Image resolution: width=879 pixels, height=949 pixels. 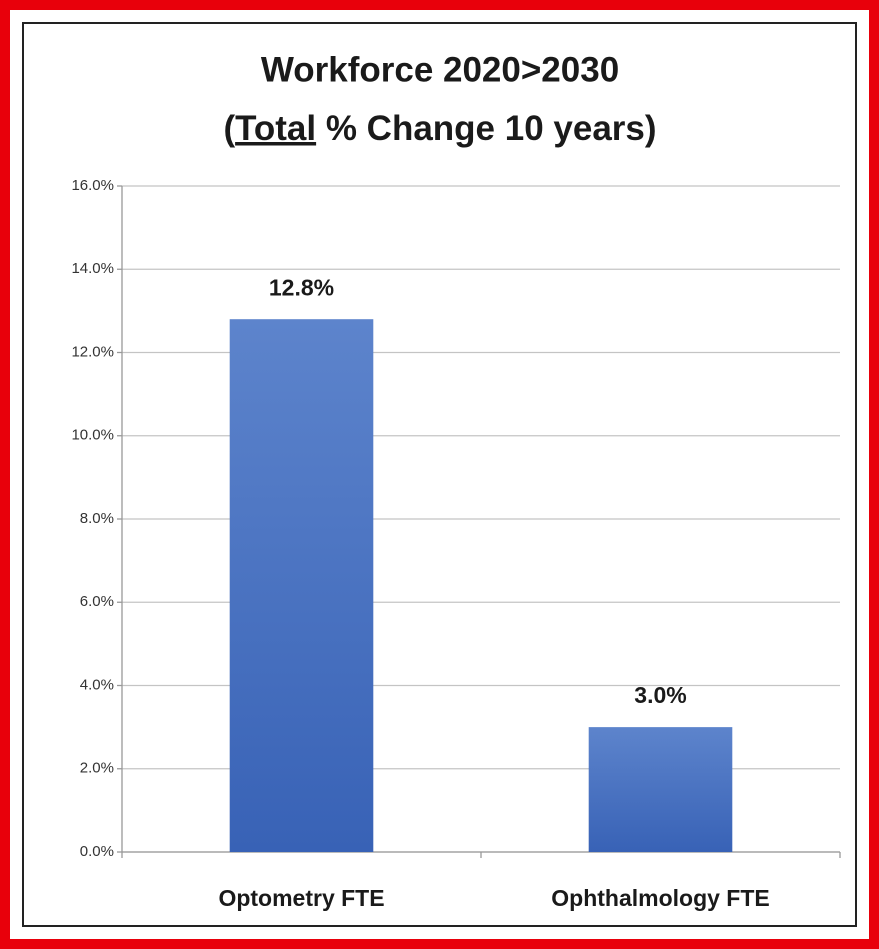 What do you see at coordinates (97, 518) in the screenshot?
I see `y-tick-label: 8.0%` at bounding box center [97, 518].